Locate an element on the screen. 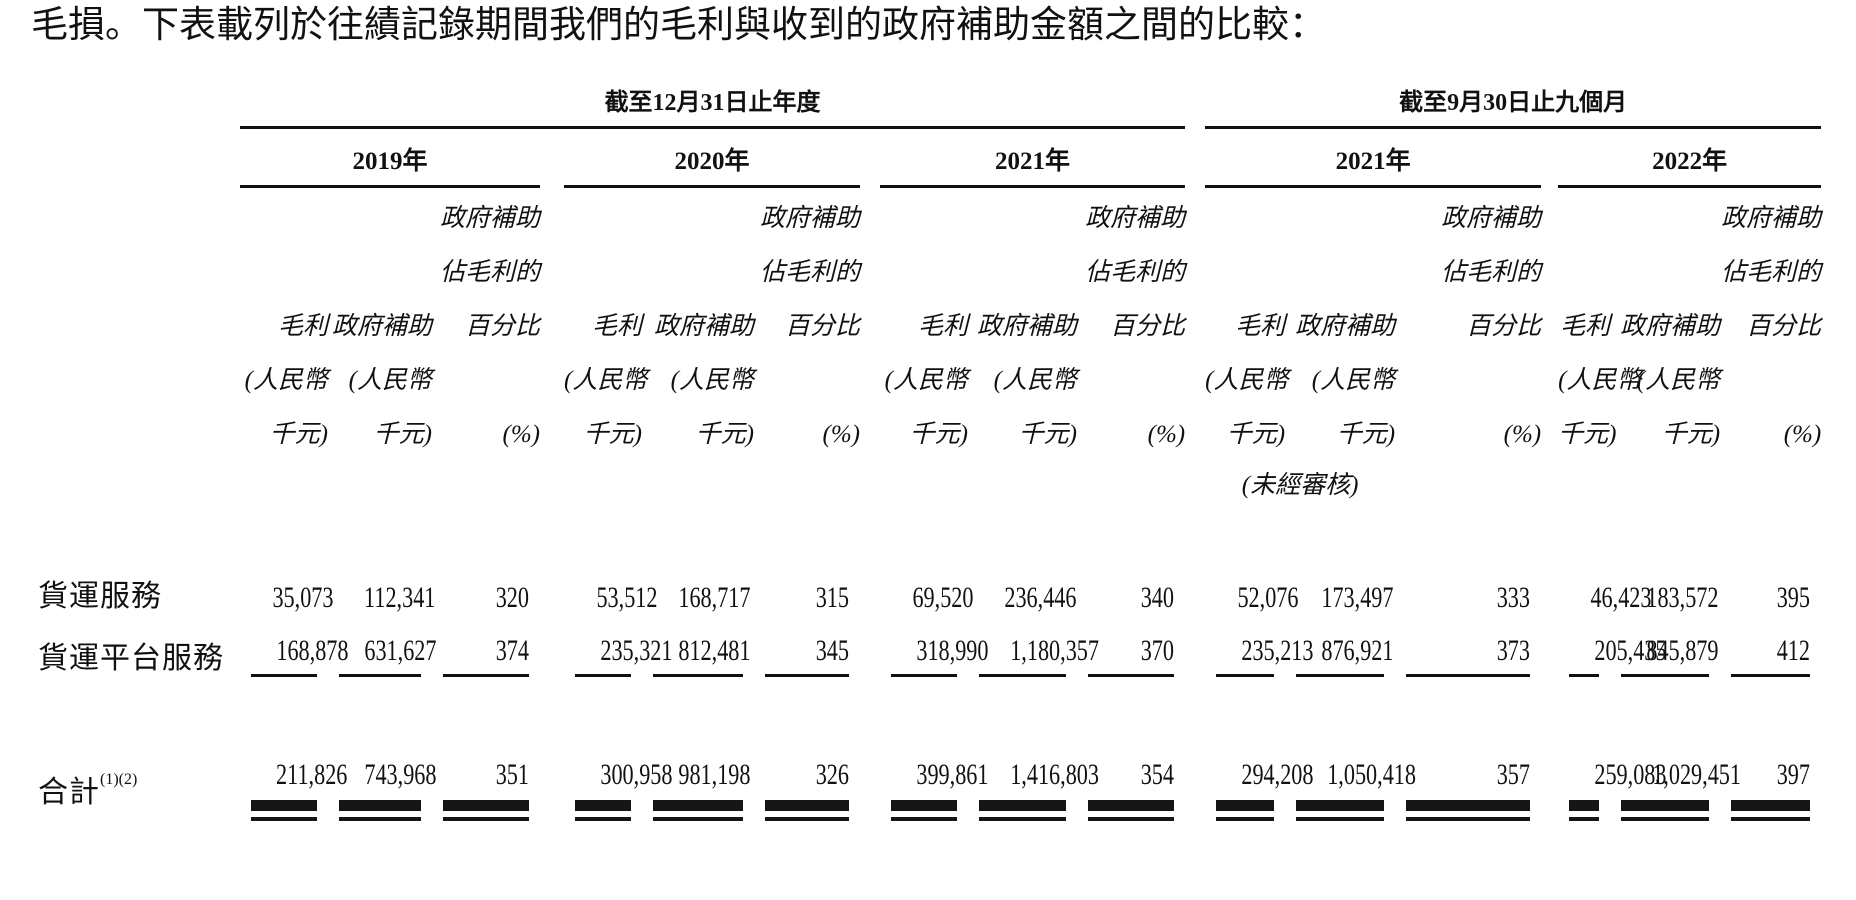 The width and height of the screenshot is (1856, 900). period-group-row: 截至12月31日止年度 截至9月30日止九個月 is located at coordinates (926, 95).